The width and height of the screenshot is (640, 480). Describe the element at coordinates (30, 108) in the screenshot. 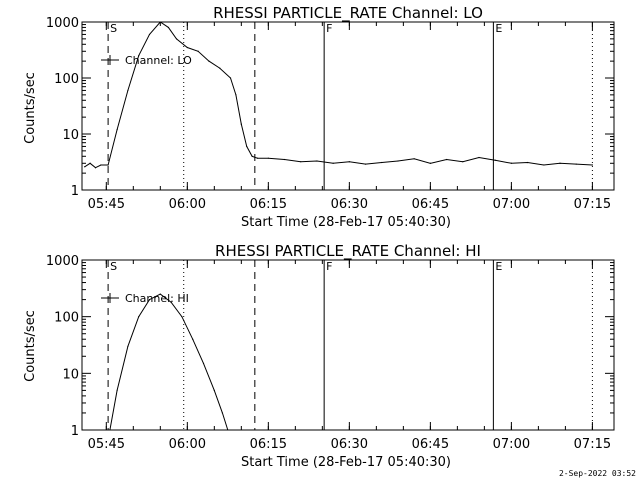

I see `y-axis-label-lo: Counts/sec` at that location.